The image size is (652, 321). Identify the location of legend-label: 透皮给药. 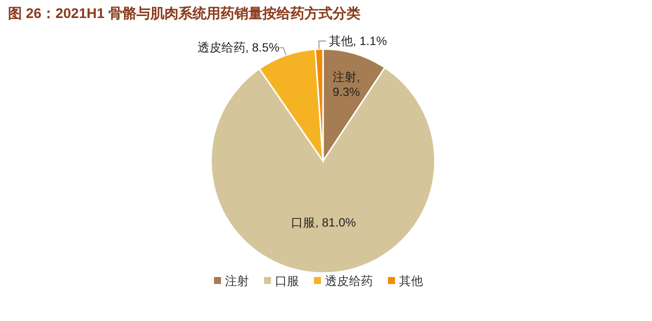
(349, 281).